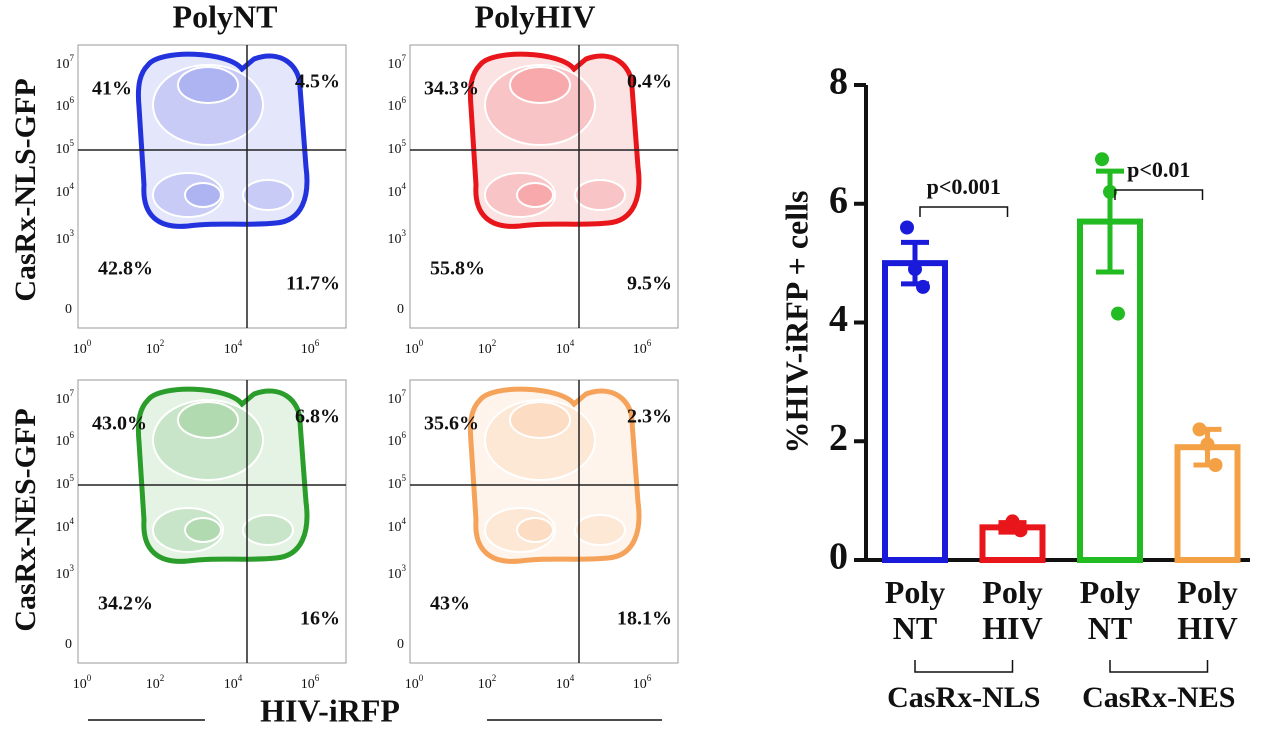  I want to click on y-axis-label: %HIV-iRFP + cells, so click(796, 322).